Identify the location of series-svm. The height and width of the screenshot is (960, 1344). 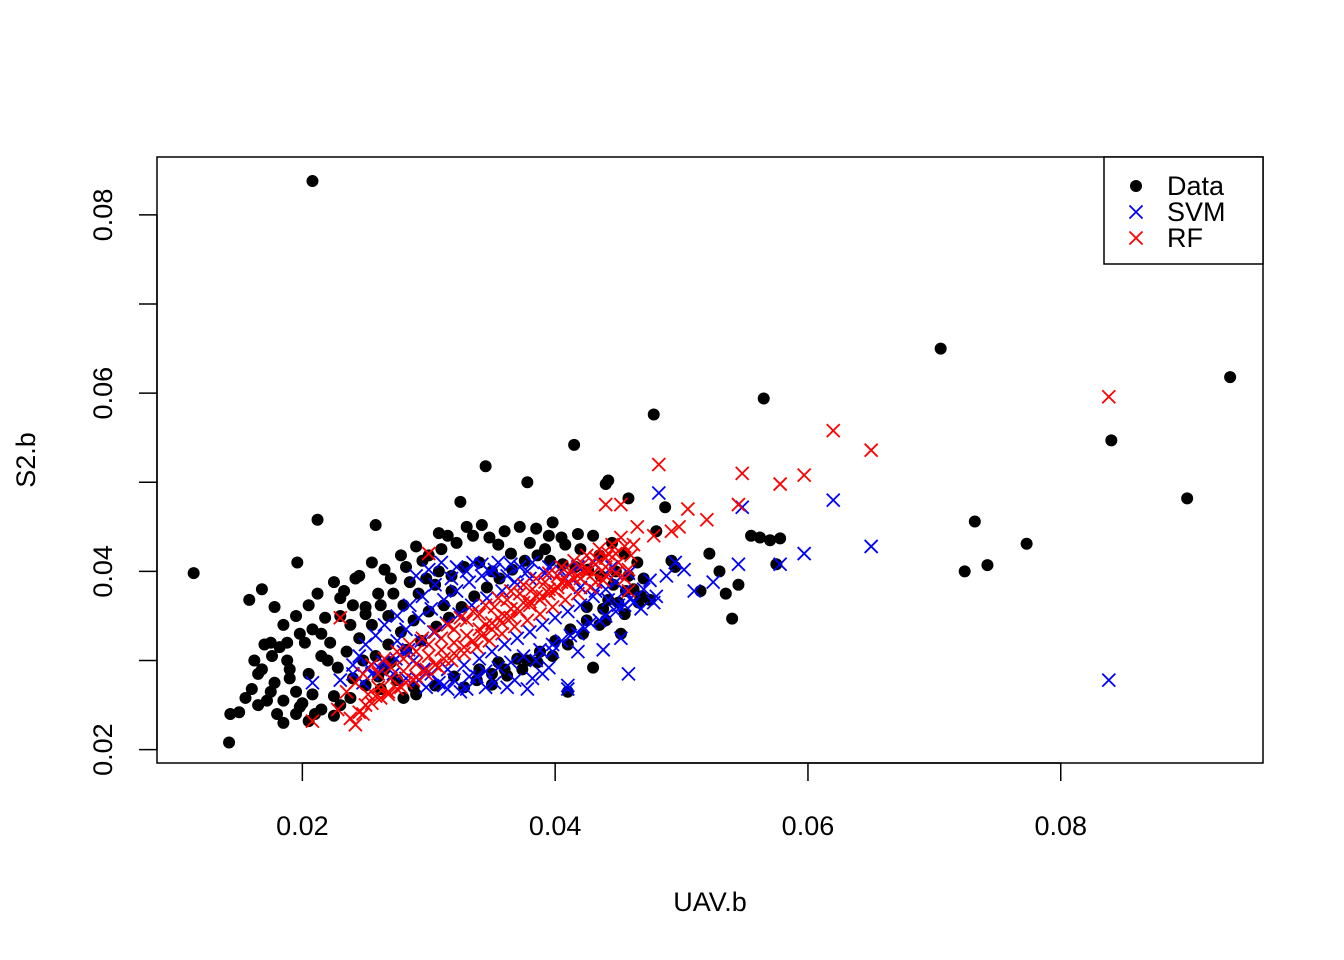
(710, 592).